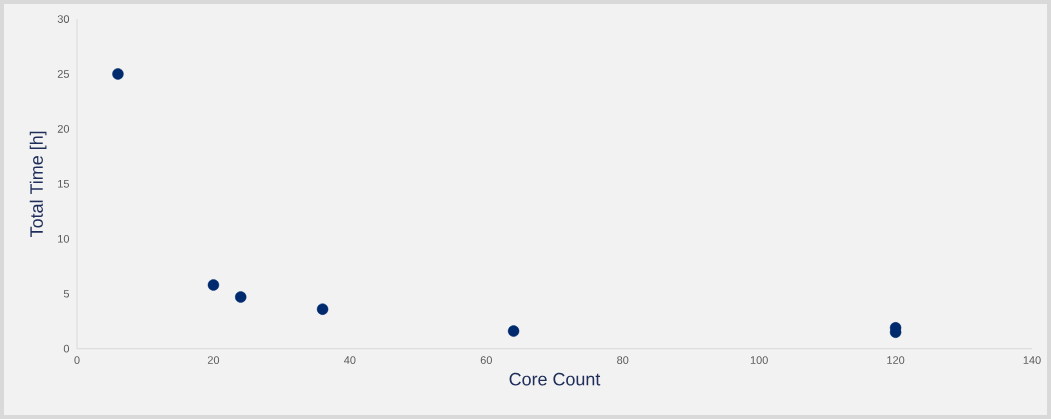 This screenshot has width=1051, height=419. What do you see at coordinates (77, 360) in the screenshot?
I see `x-tick-label: 0` at bounding box center [77, 360].